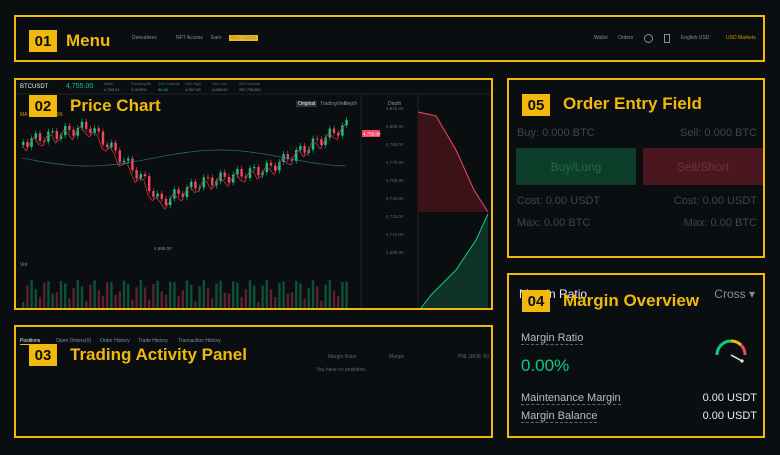  I want to click on sell-short-button: Sell/Short, so click(703, 166).